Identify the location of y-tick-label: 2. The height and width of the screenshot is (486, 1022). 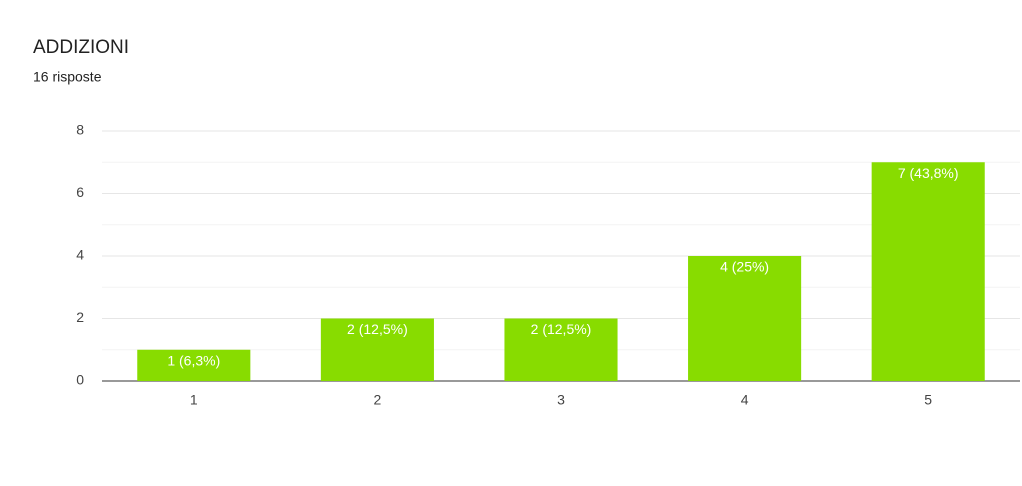
(80, 317).